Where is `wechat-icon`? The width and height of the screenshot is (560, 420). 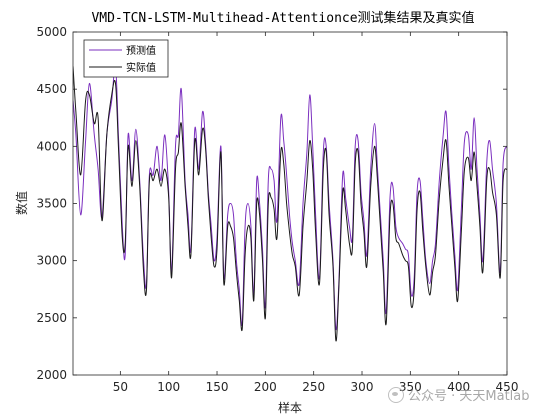 wechat-icon is located at coordinates (396, 394).